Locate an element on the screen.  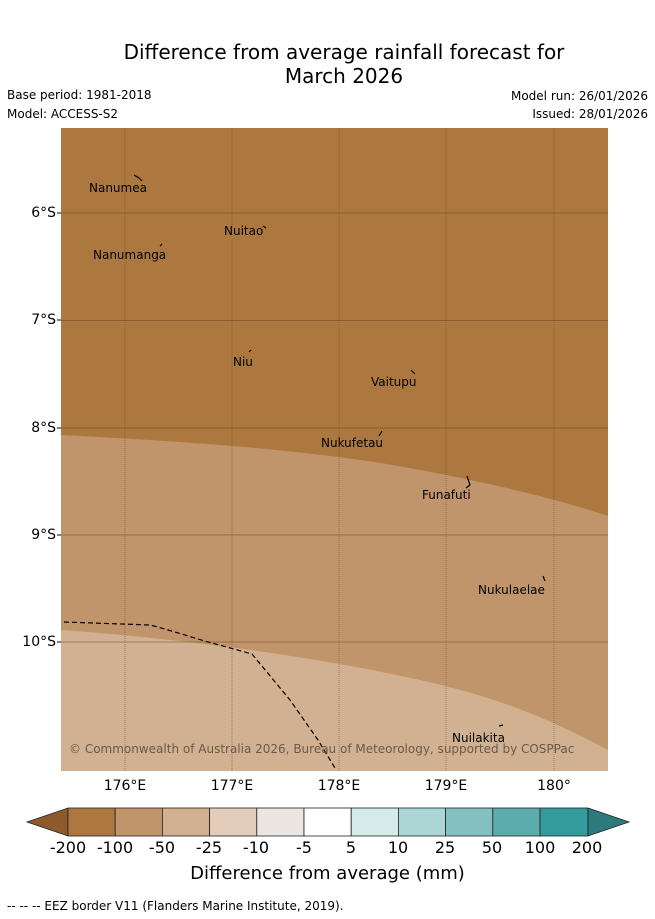
place-label-nukulaelae: Nukulaelae is located at coordinates (511, 590).